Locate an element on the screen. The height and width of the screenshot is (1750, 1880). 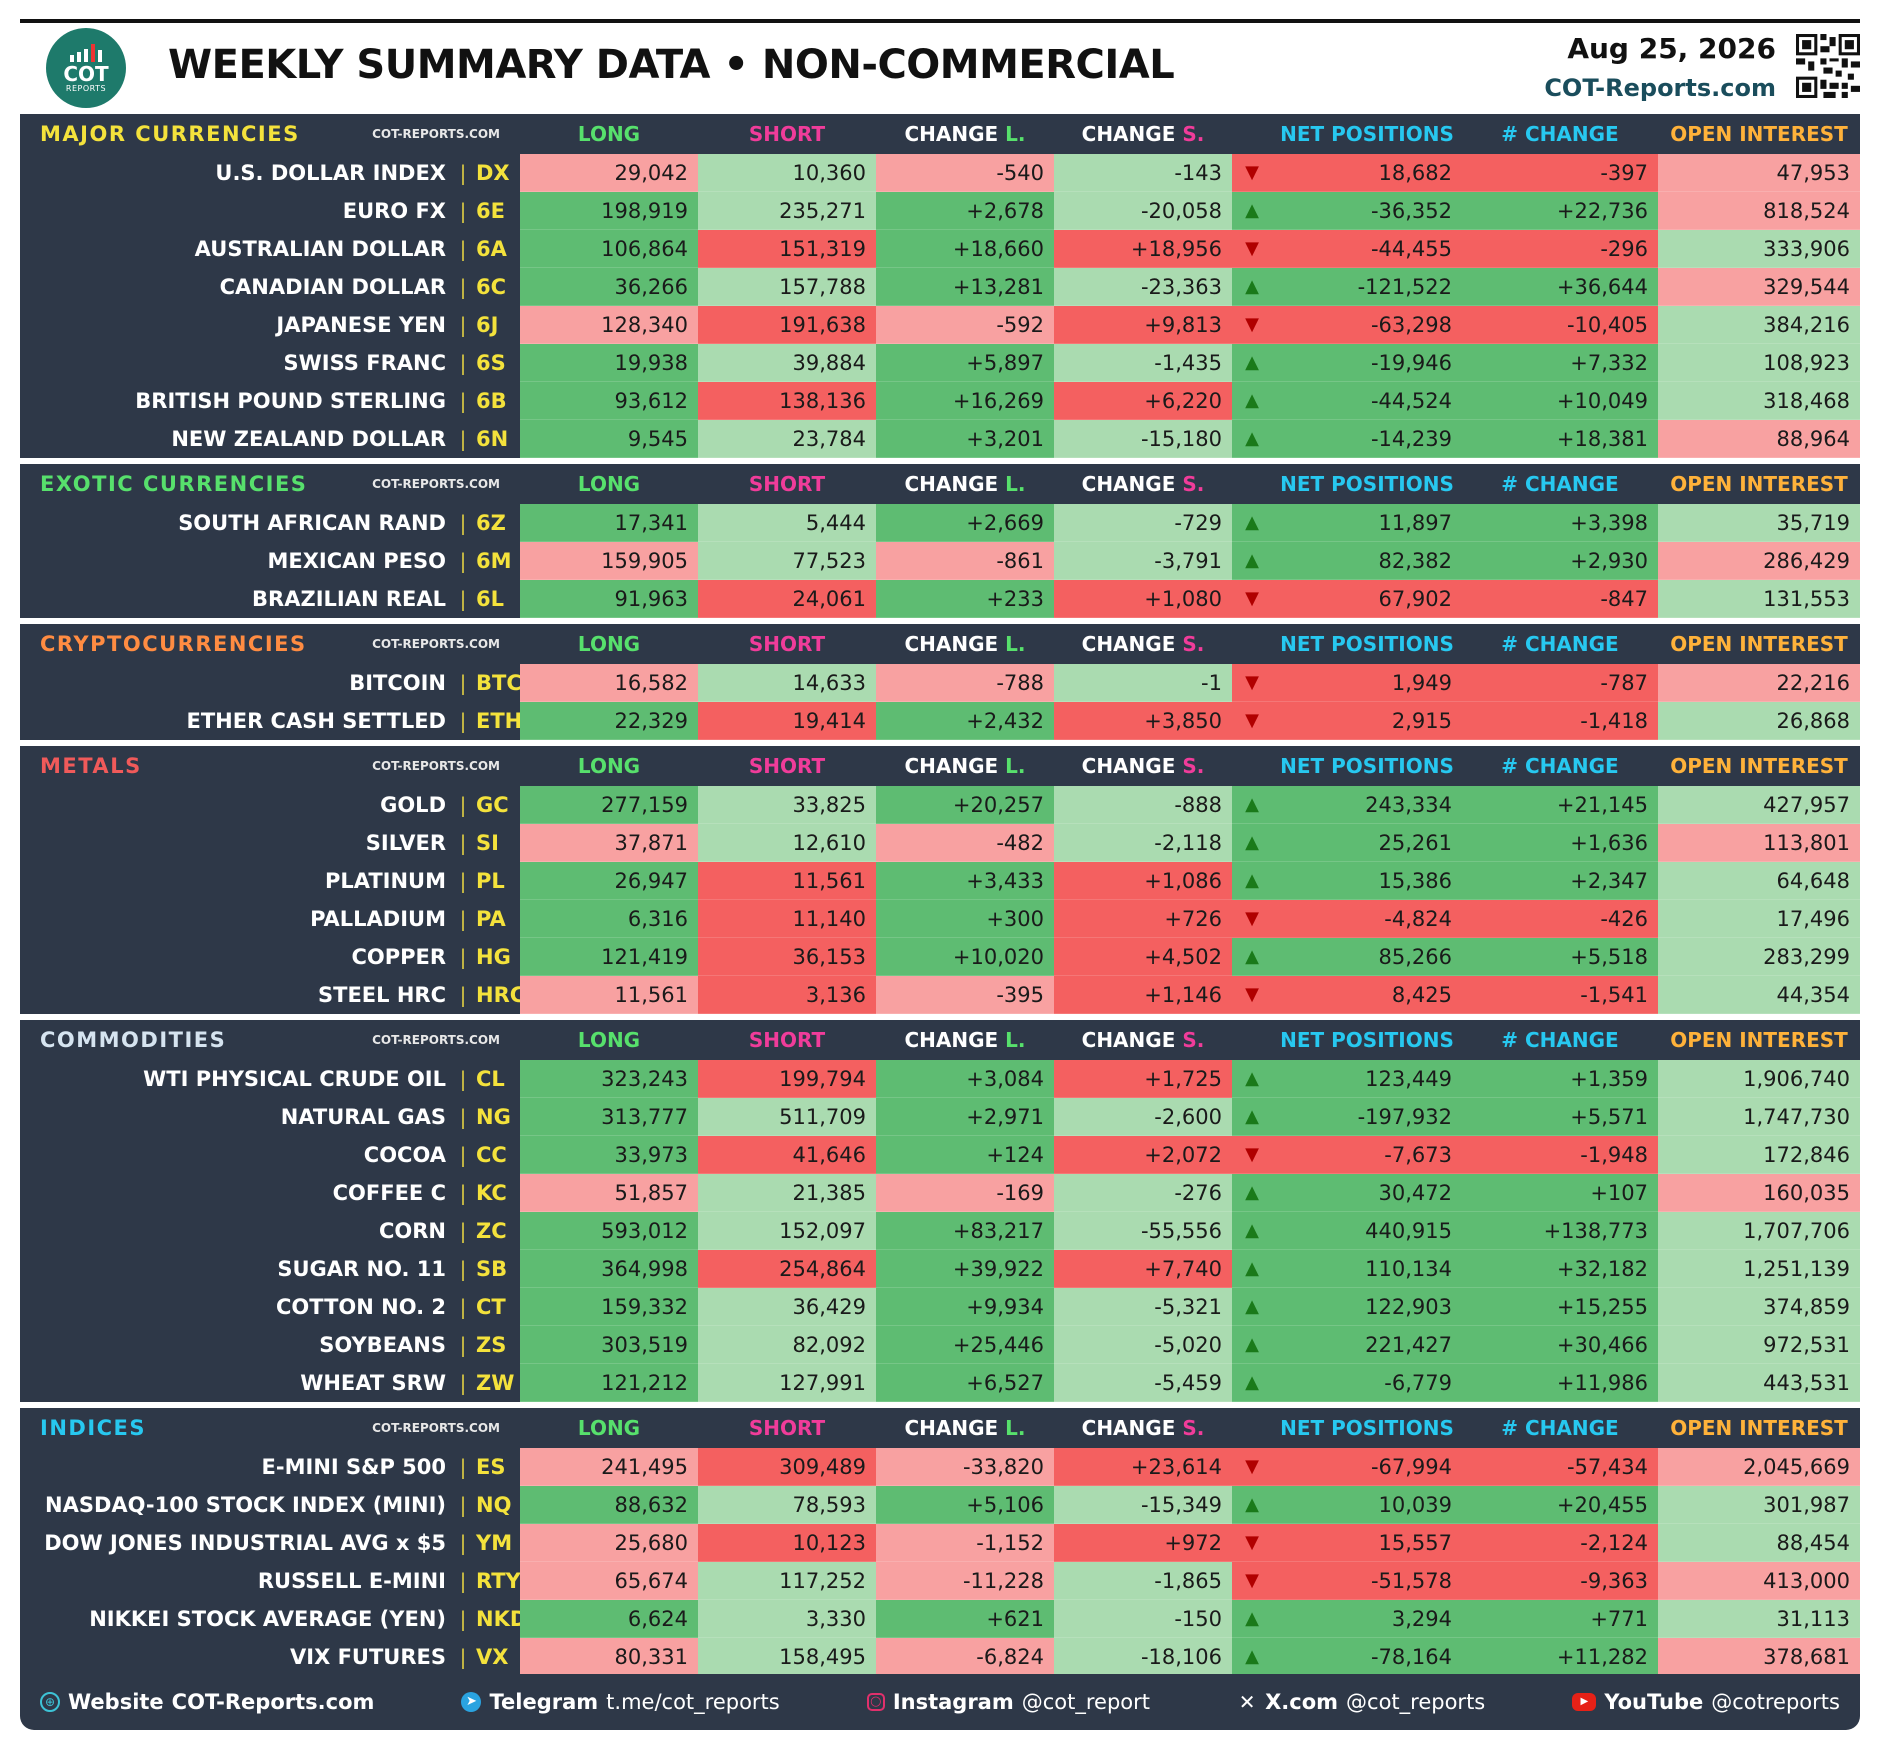
cell-net-positions: 110,134 is located at coordinates (1367, 1269).